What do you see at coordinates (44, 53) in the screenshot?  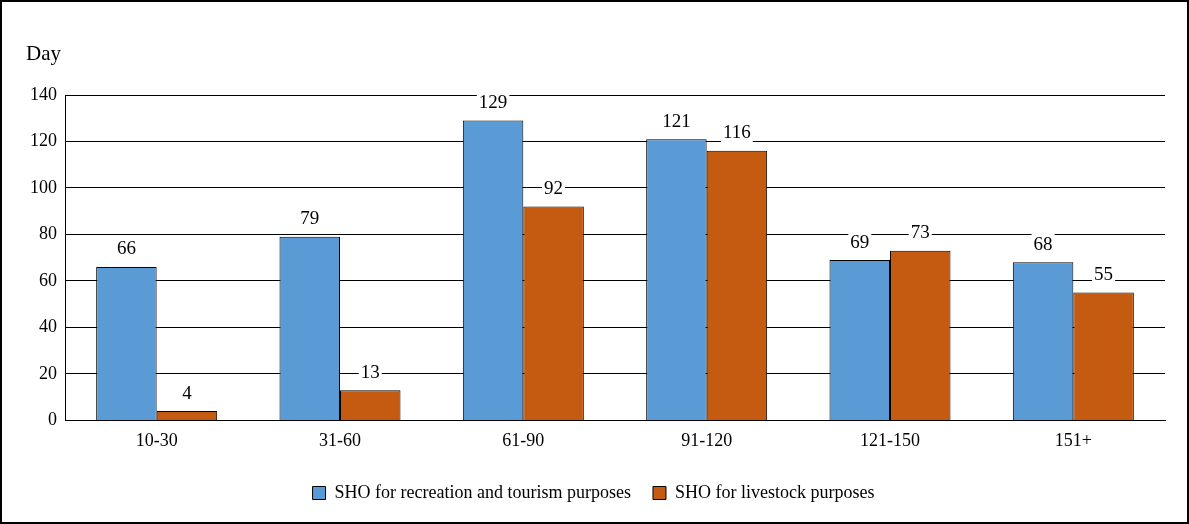 I see `y-axis-title: Day` at bounding box center [44, 53].